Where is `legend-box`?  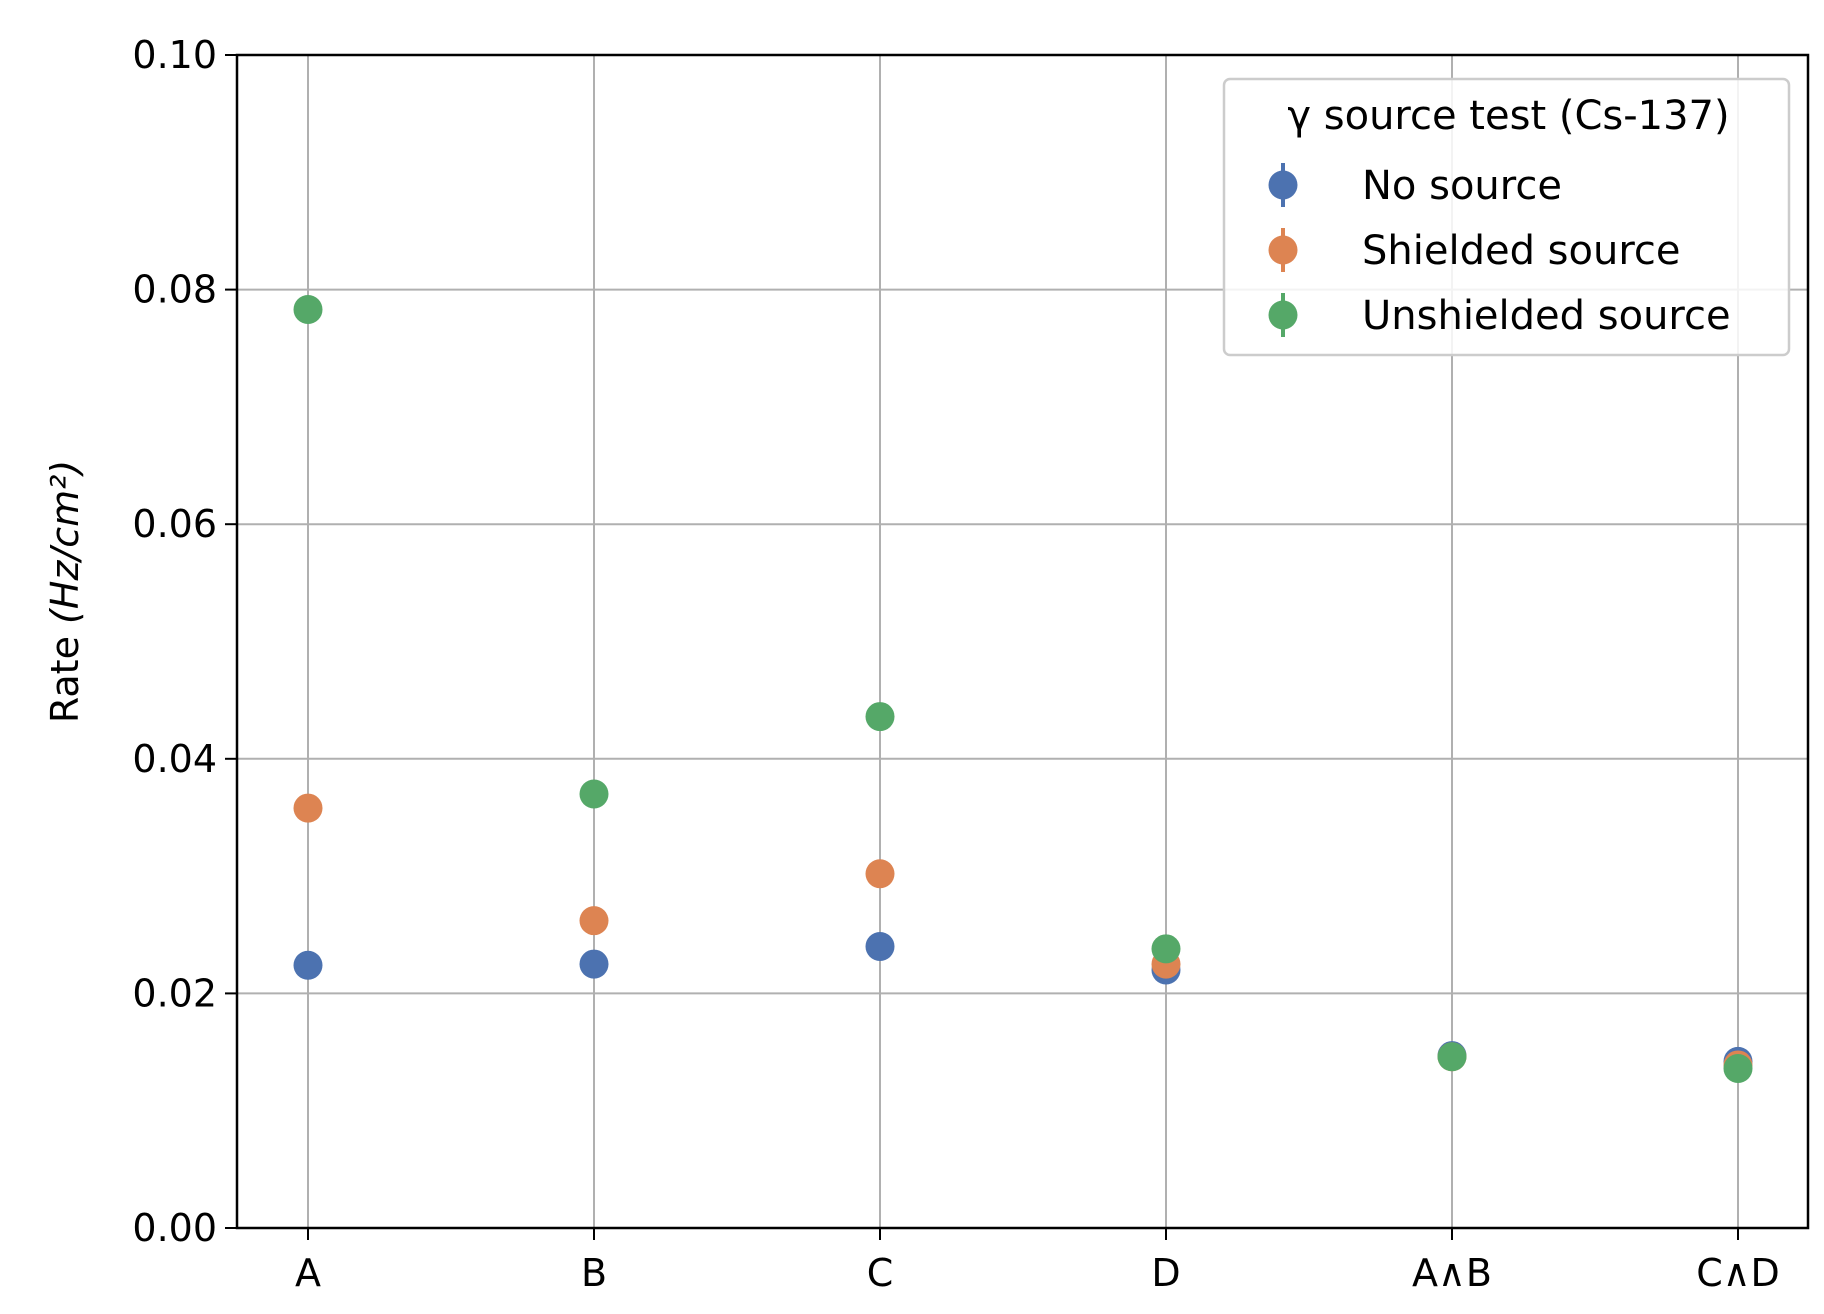 legend-box is located at coordinates (1506, 217).